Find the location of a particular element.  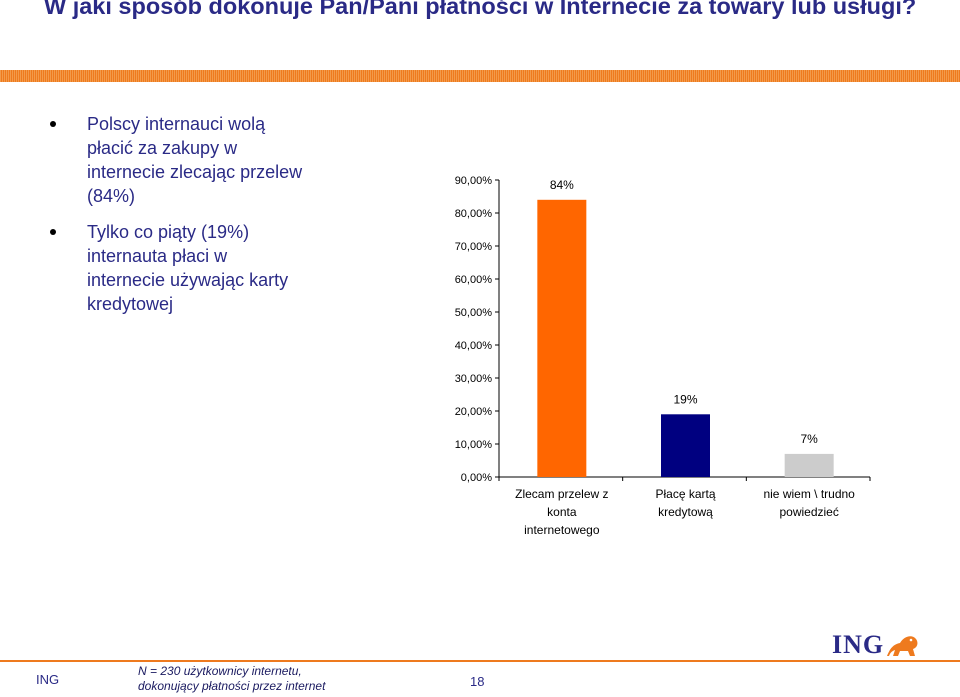

category-label: nie wiem \ trudno is located at coordinates (809, 494).